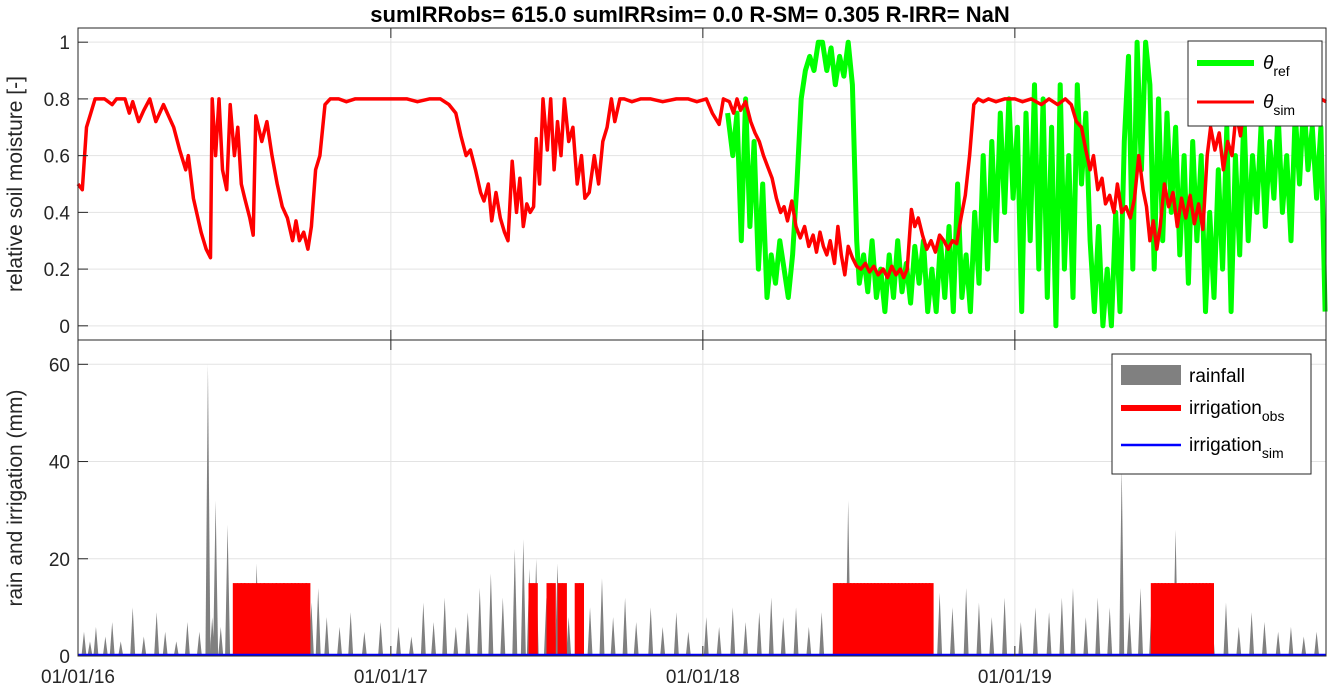 The height and width of the screenshot is (689, 1329). I want to click on rain-irrigation-y-tick-label: 40, so click(59, 463).